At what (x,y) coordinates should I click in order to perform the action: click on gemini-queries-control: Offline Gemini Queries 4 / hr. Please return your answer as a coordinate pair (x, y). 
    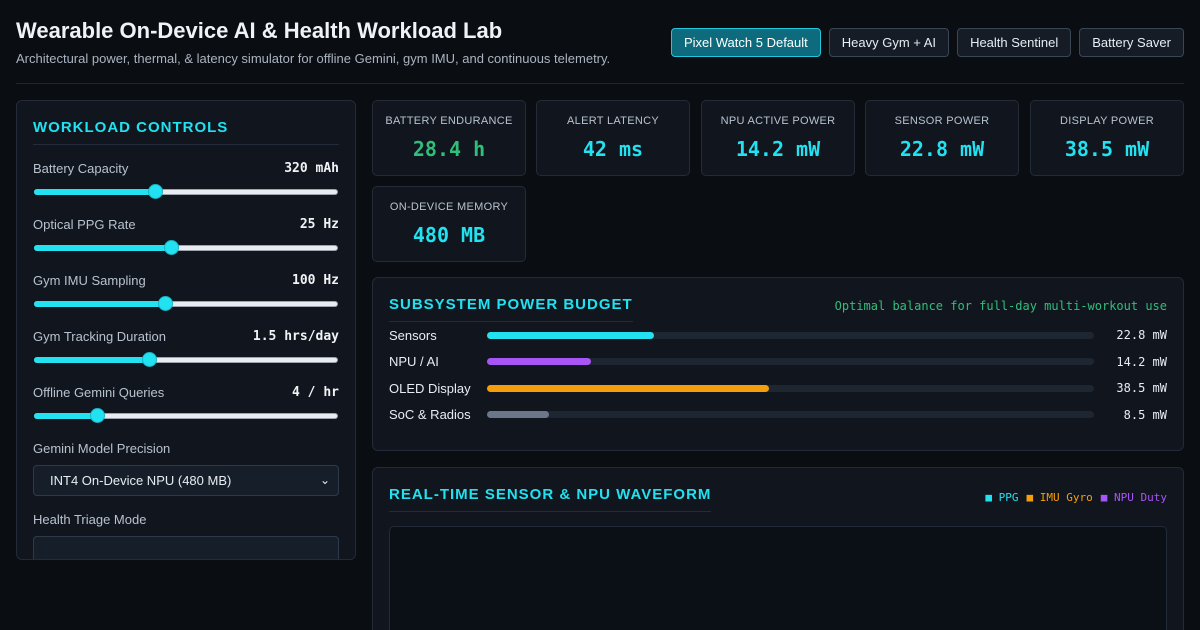
    Looking at the image, I should click on (186, 405).